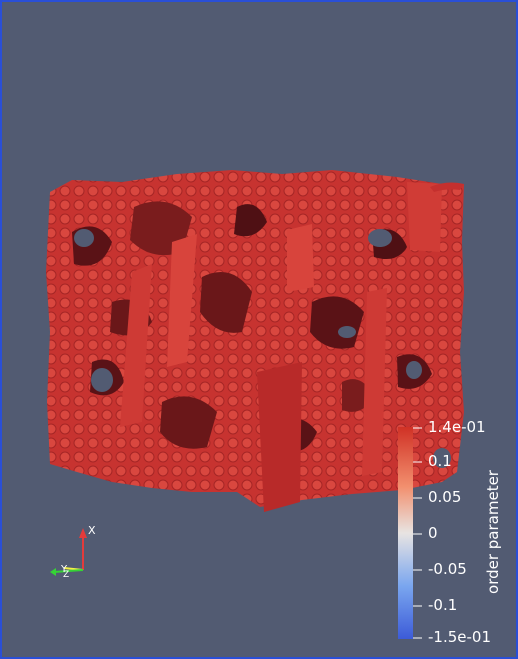  Describe the element at coordinates (433, 533) in the screenshot. I see `color-legend-tick-label: 0` at that location.